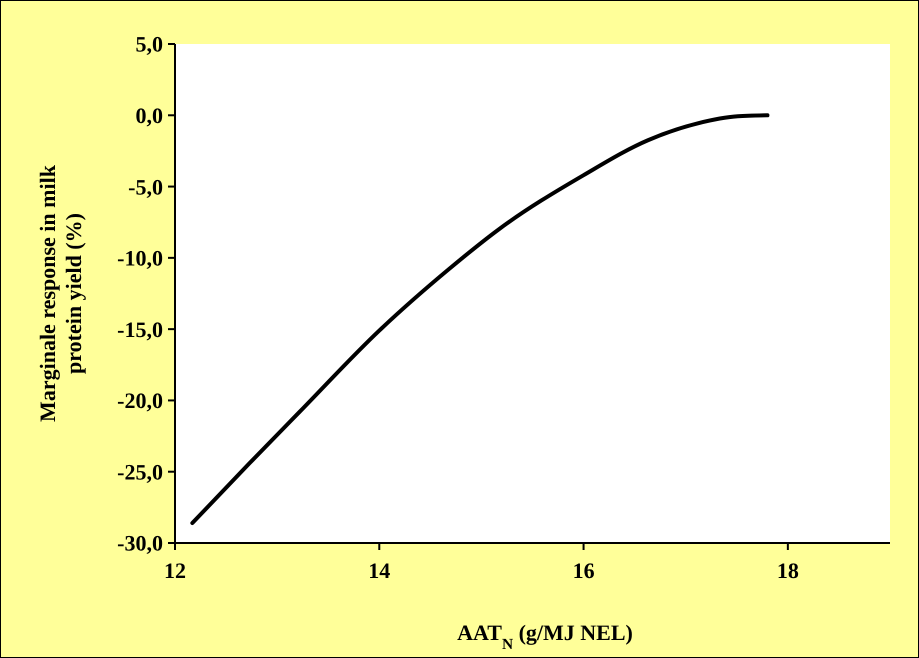 The image size is (919, 658). What do you see at coordinates (545, 636) in the screenshot?
I see `x-axis-title: AAT$_{N}$ (g/MJ NEL)` at bounding box center [545, 636].